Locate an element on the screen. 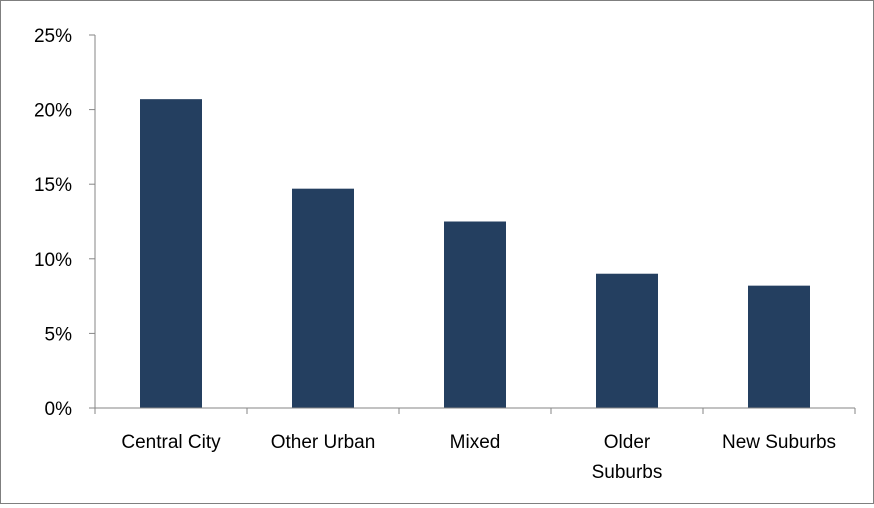 This screenshot has height=508, width=874. y-tick-label: 15% is located at coordinates (53, 185).